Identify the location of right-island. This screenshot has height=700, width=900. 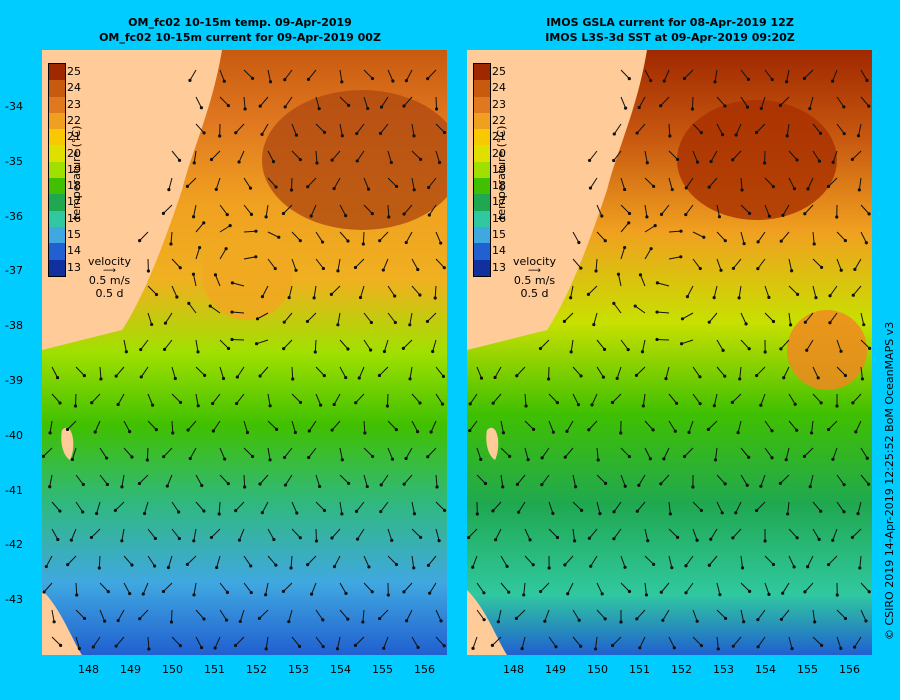
(492, 443).